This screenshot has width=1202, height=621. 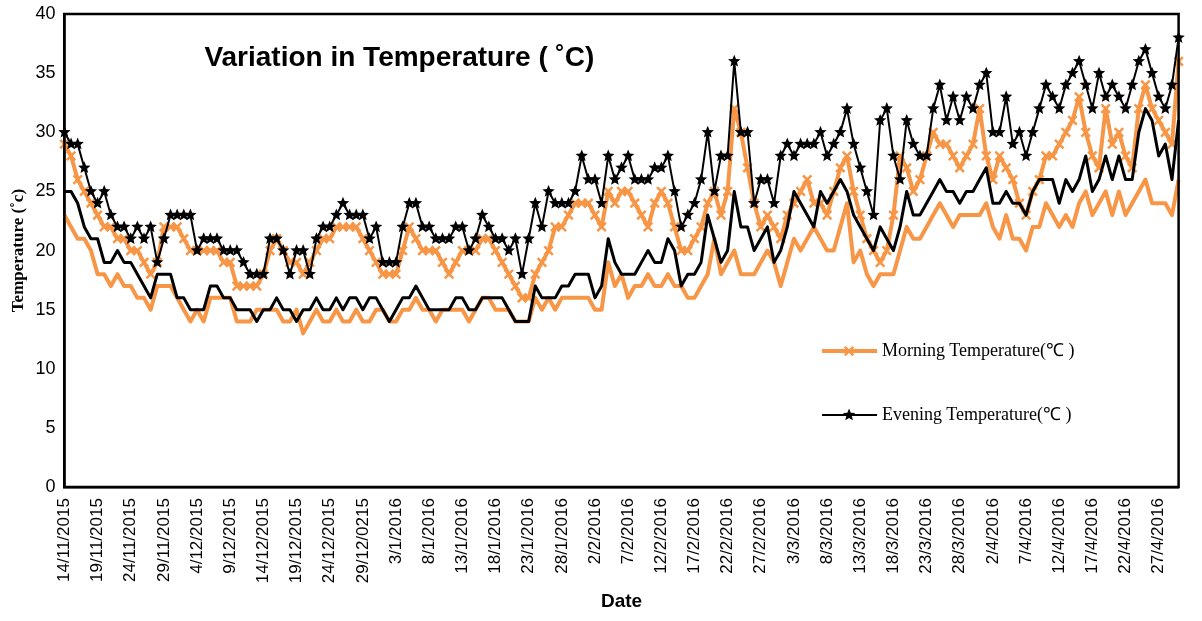 What do you see at coordinates (978, 350) in the screenshot?
I see `legend-label: Morning Temperature(℃ )` at bounding box center [978, 350].